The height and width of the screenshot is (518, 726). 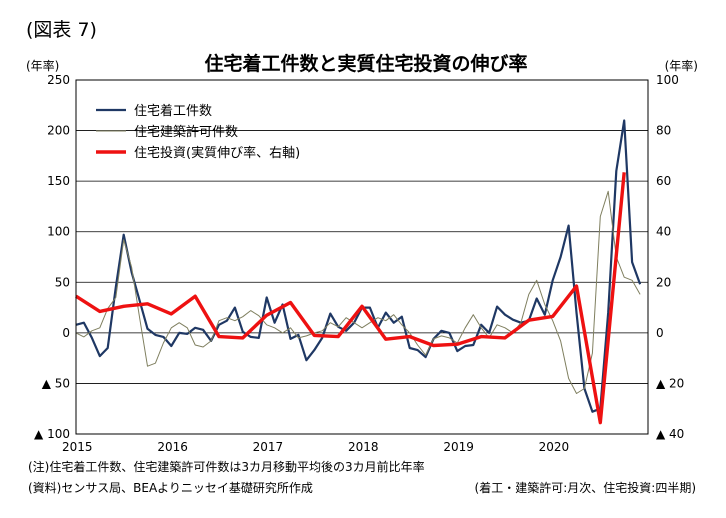 I want to click on left-axis-ticks: 250 200 150 100 50 0 ▲ 50 ▲ 100, so click(x=52, y=257).